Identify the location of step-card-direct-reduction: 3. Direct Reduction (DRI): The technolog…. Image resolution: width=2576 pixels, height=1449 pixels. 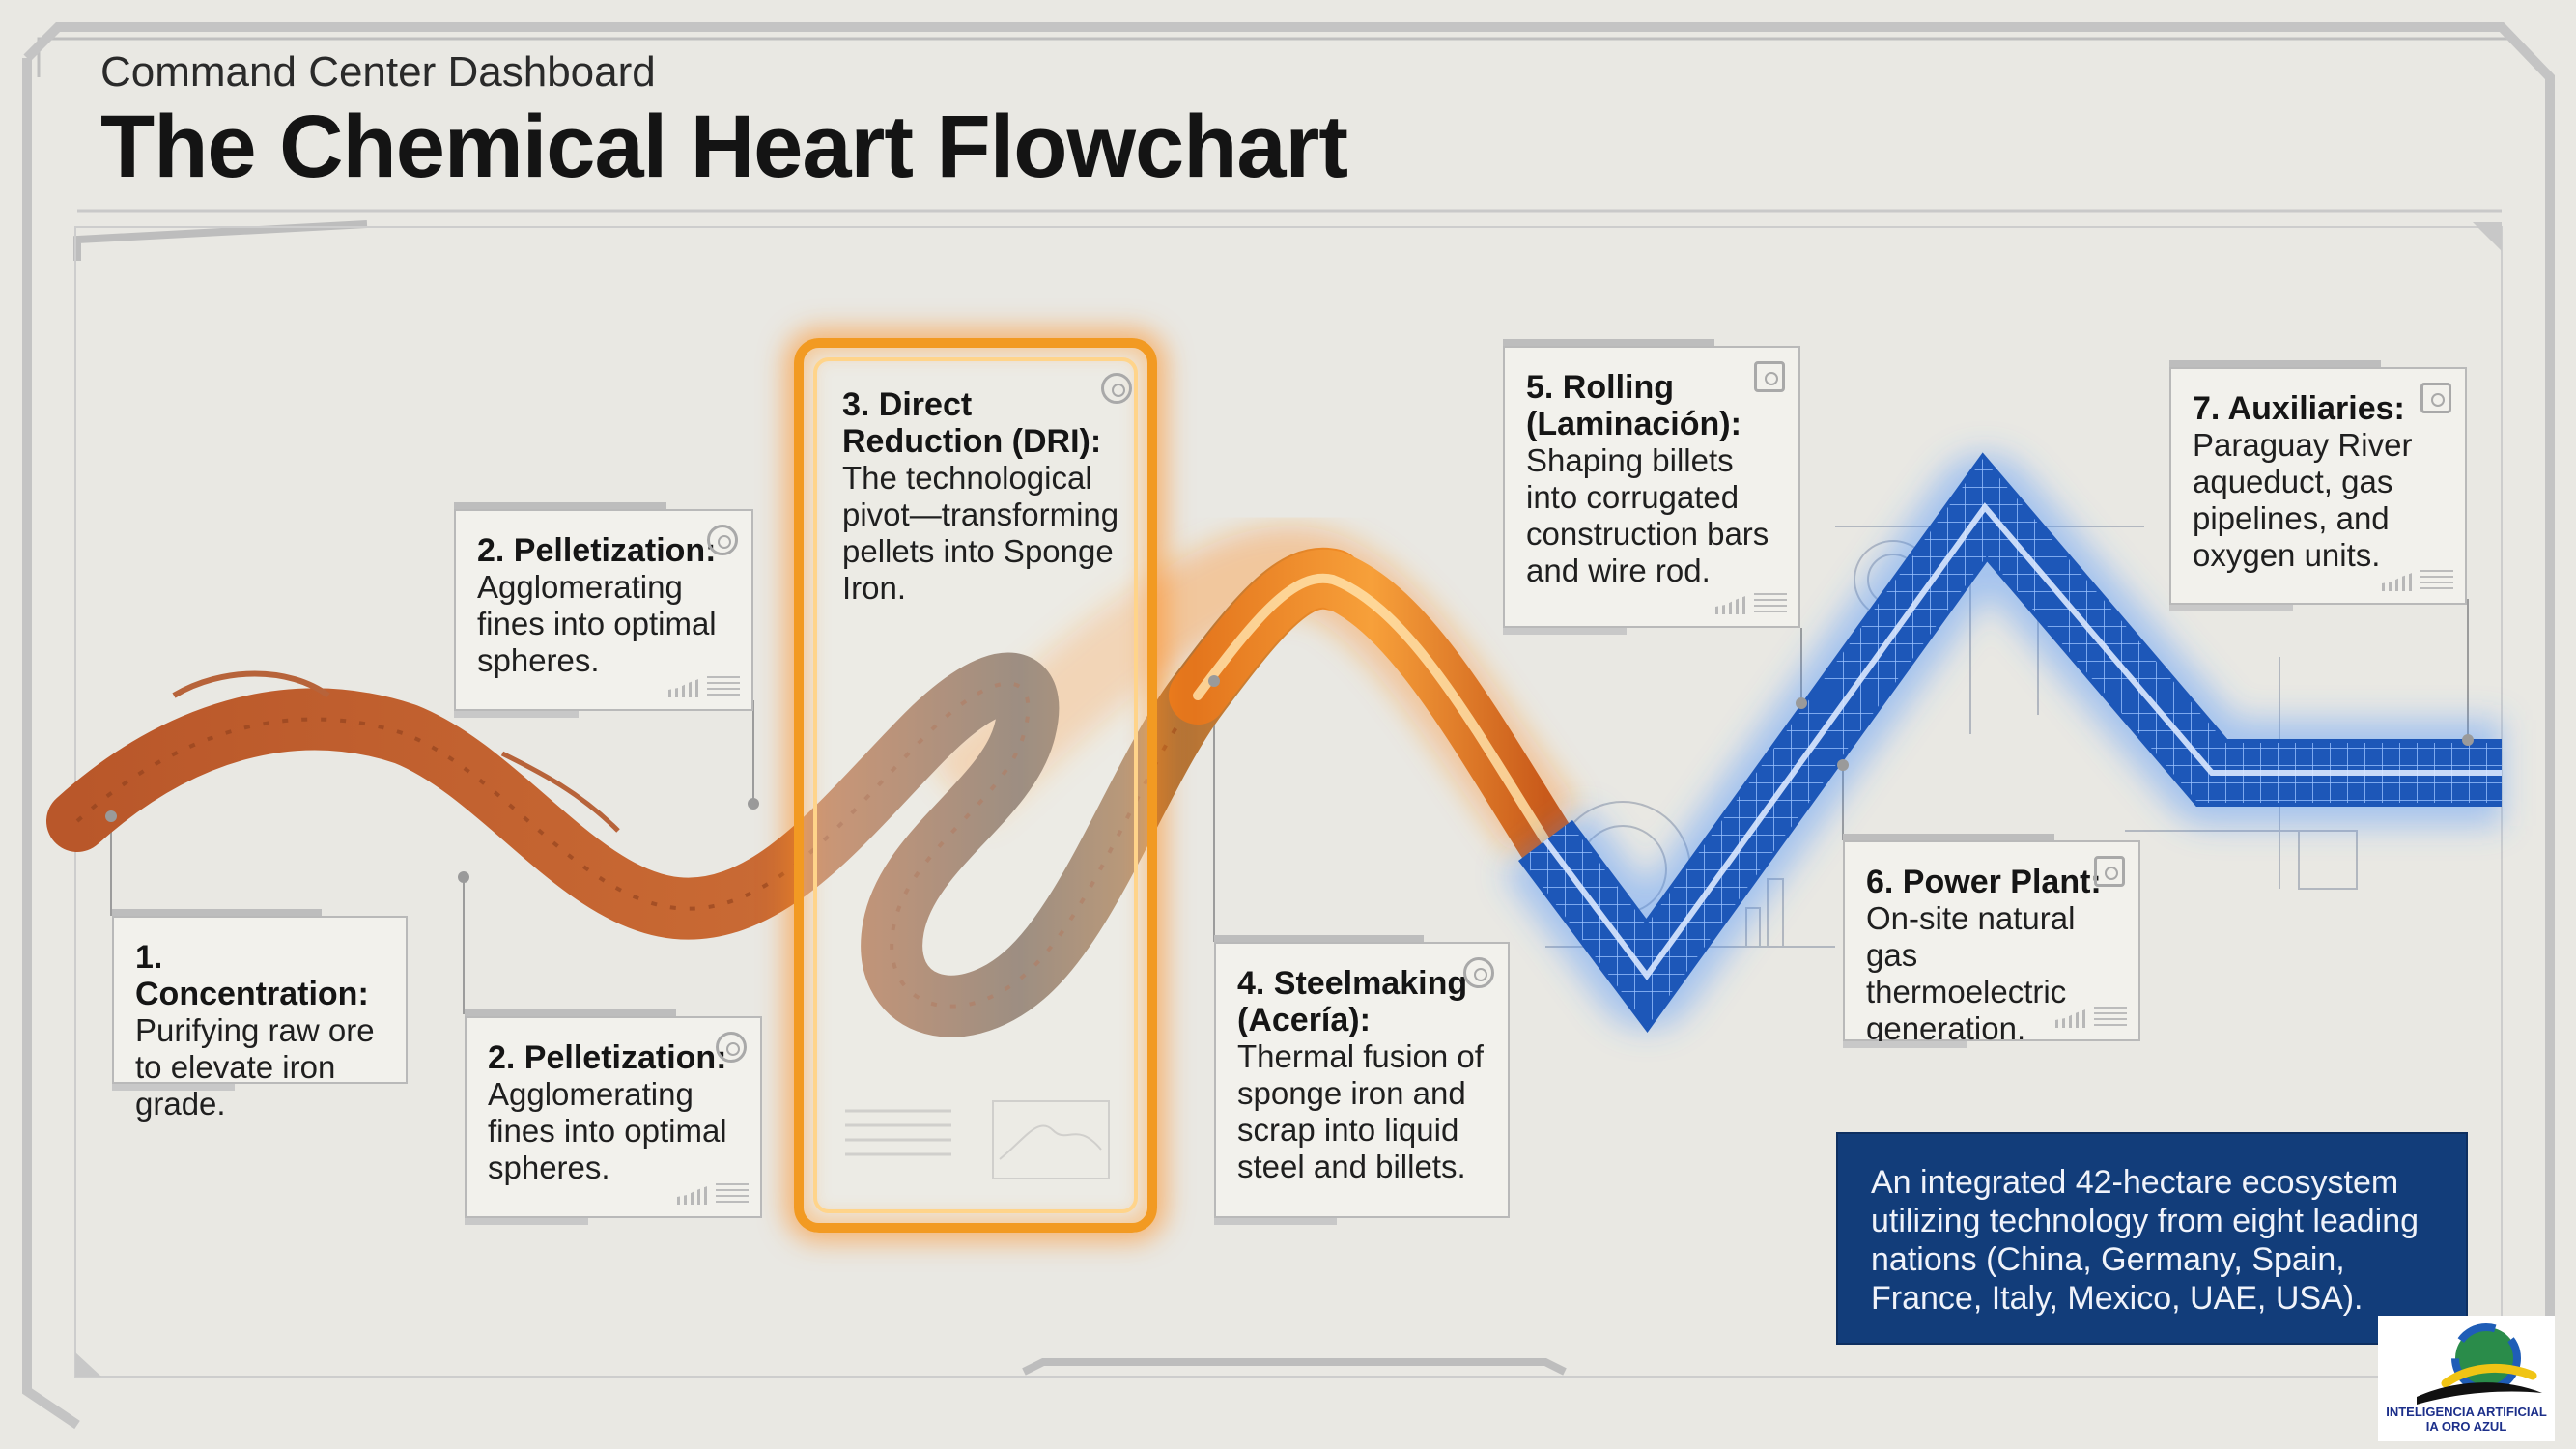
(980, 510).